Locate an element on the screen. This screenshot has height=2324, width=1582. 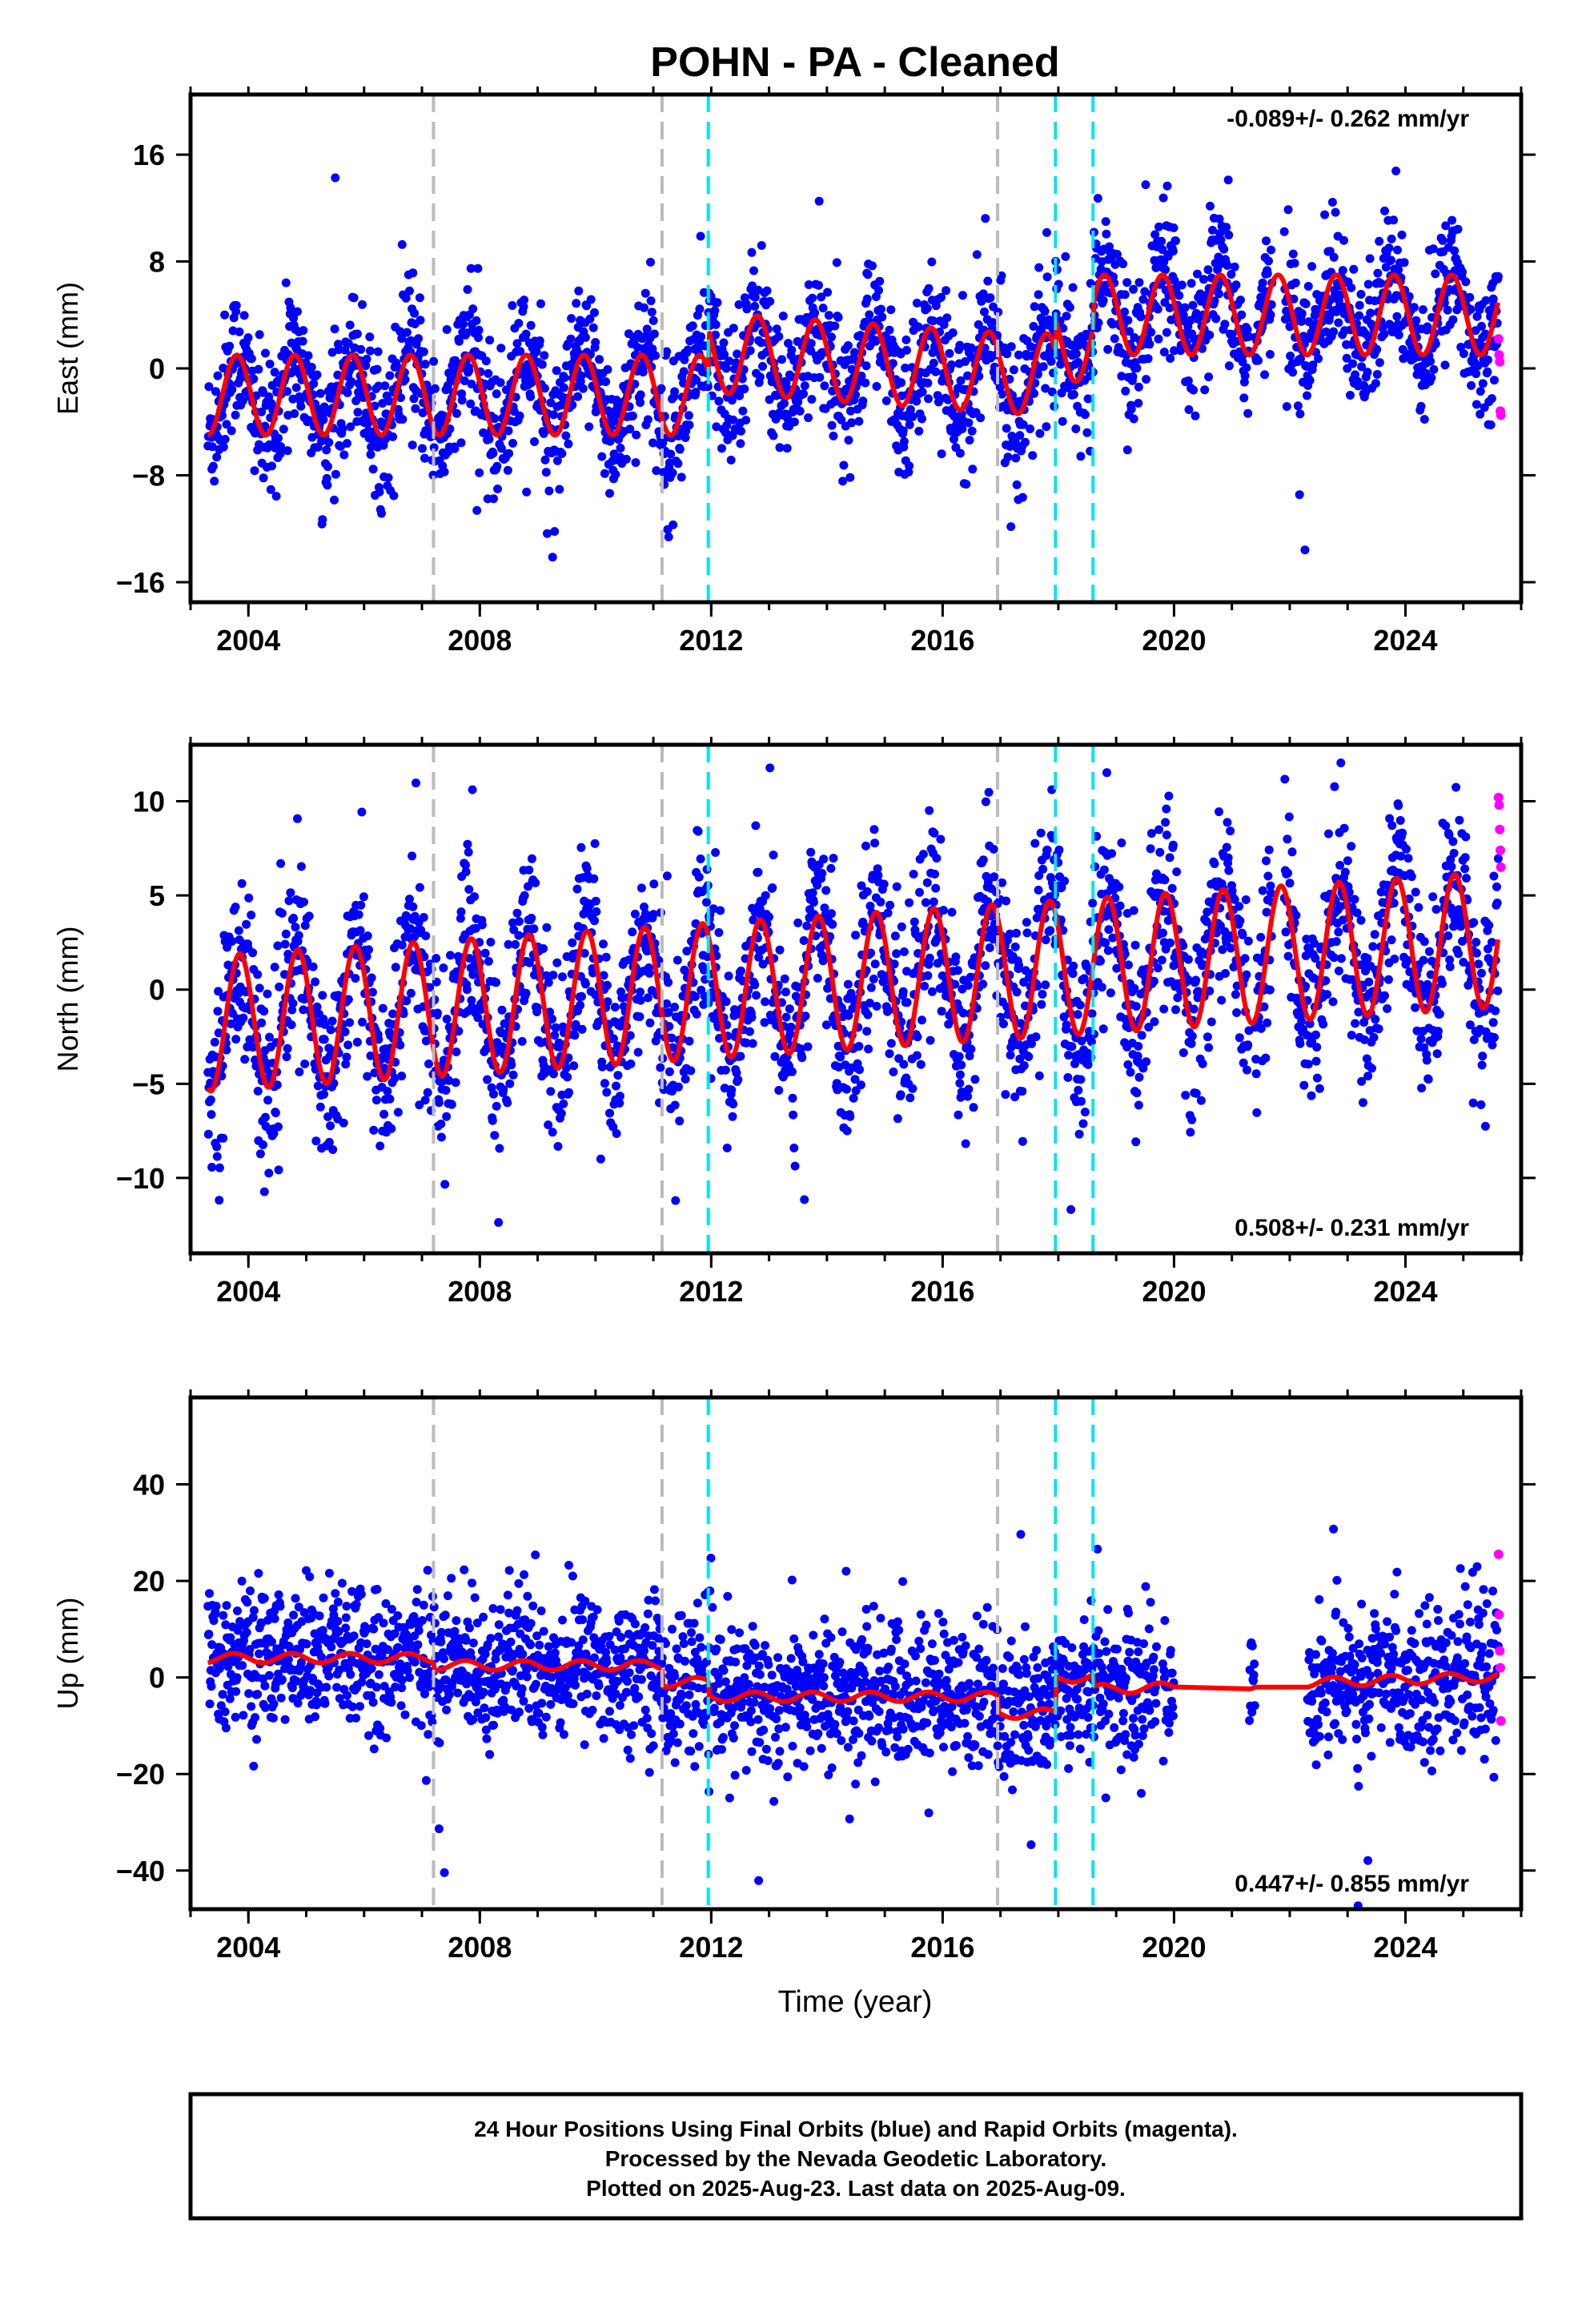
y-tick-label: 8 is located at coordinates (157, 262).